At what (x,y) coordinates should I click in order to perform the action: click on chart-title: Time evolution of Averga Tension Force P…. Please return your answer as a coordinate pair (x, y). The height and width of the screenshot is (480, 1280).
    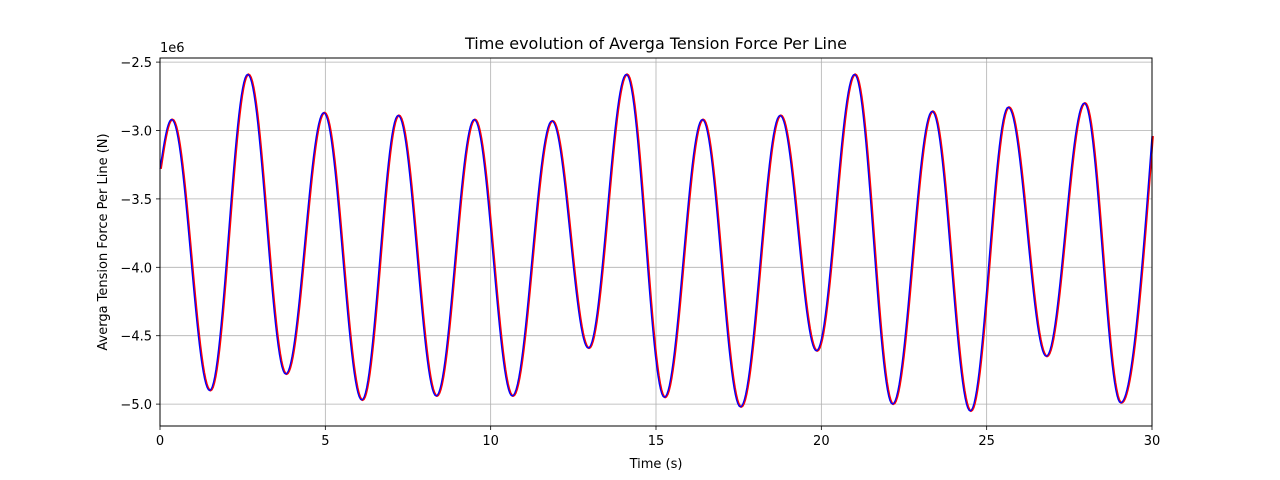
    Looking at the image, I should click on (655, 43).